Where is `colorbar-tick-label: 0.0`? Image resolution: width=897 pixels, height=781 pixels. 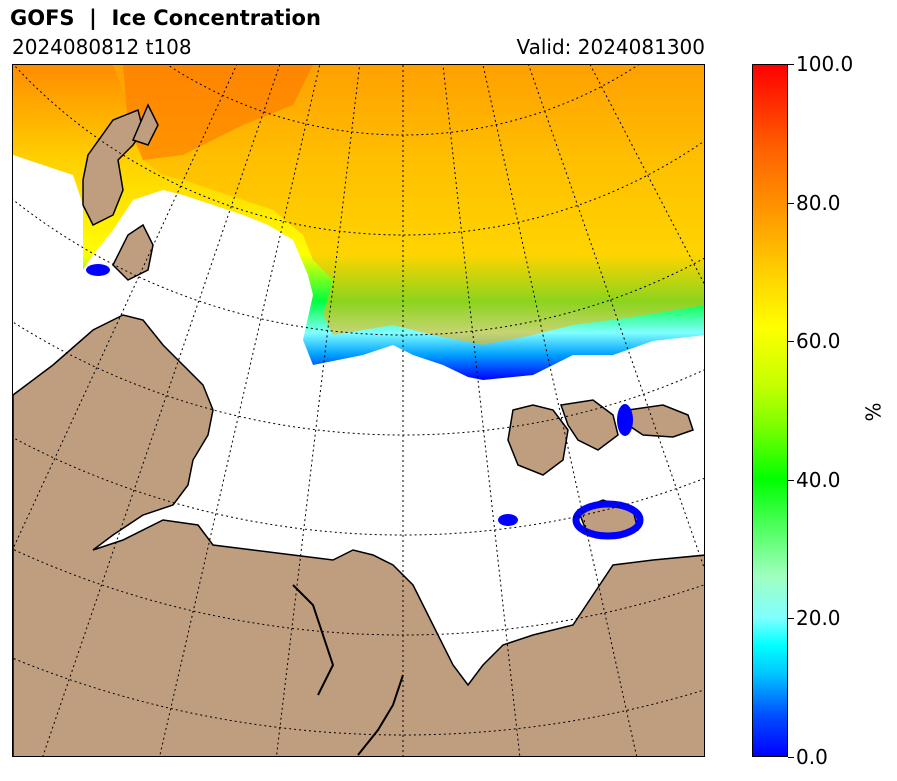
colorbar-tick-label: 0.0 is located at coordinates (812, 757).